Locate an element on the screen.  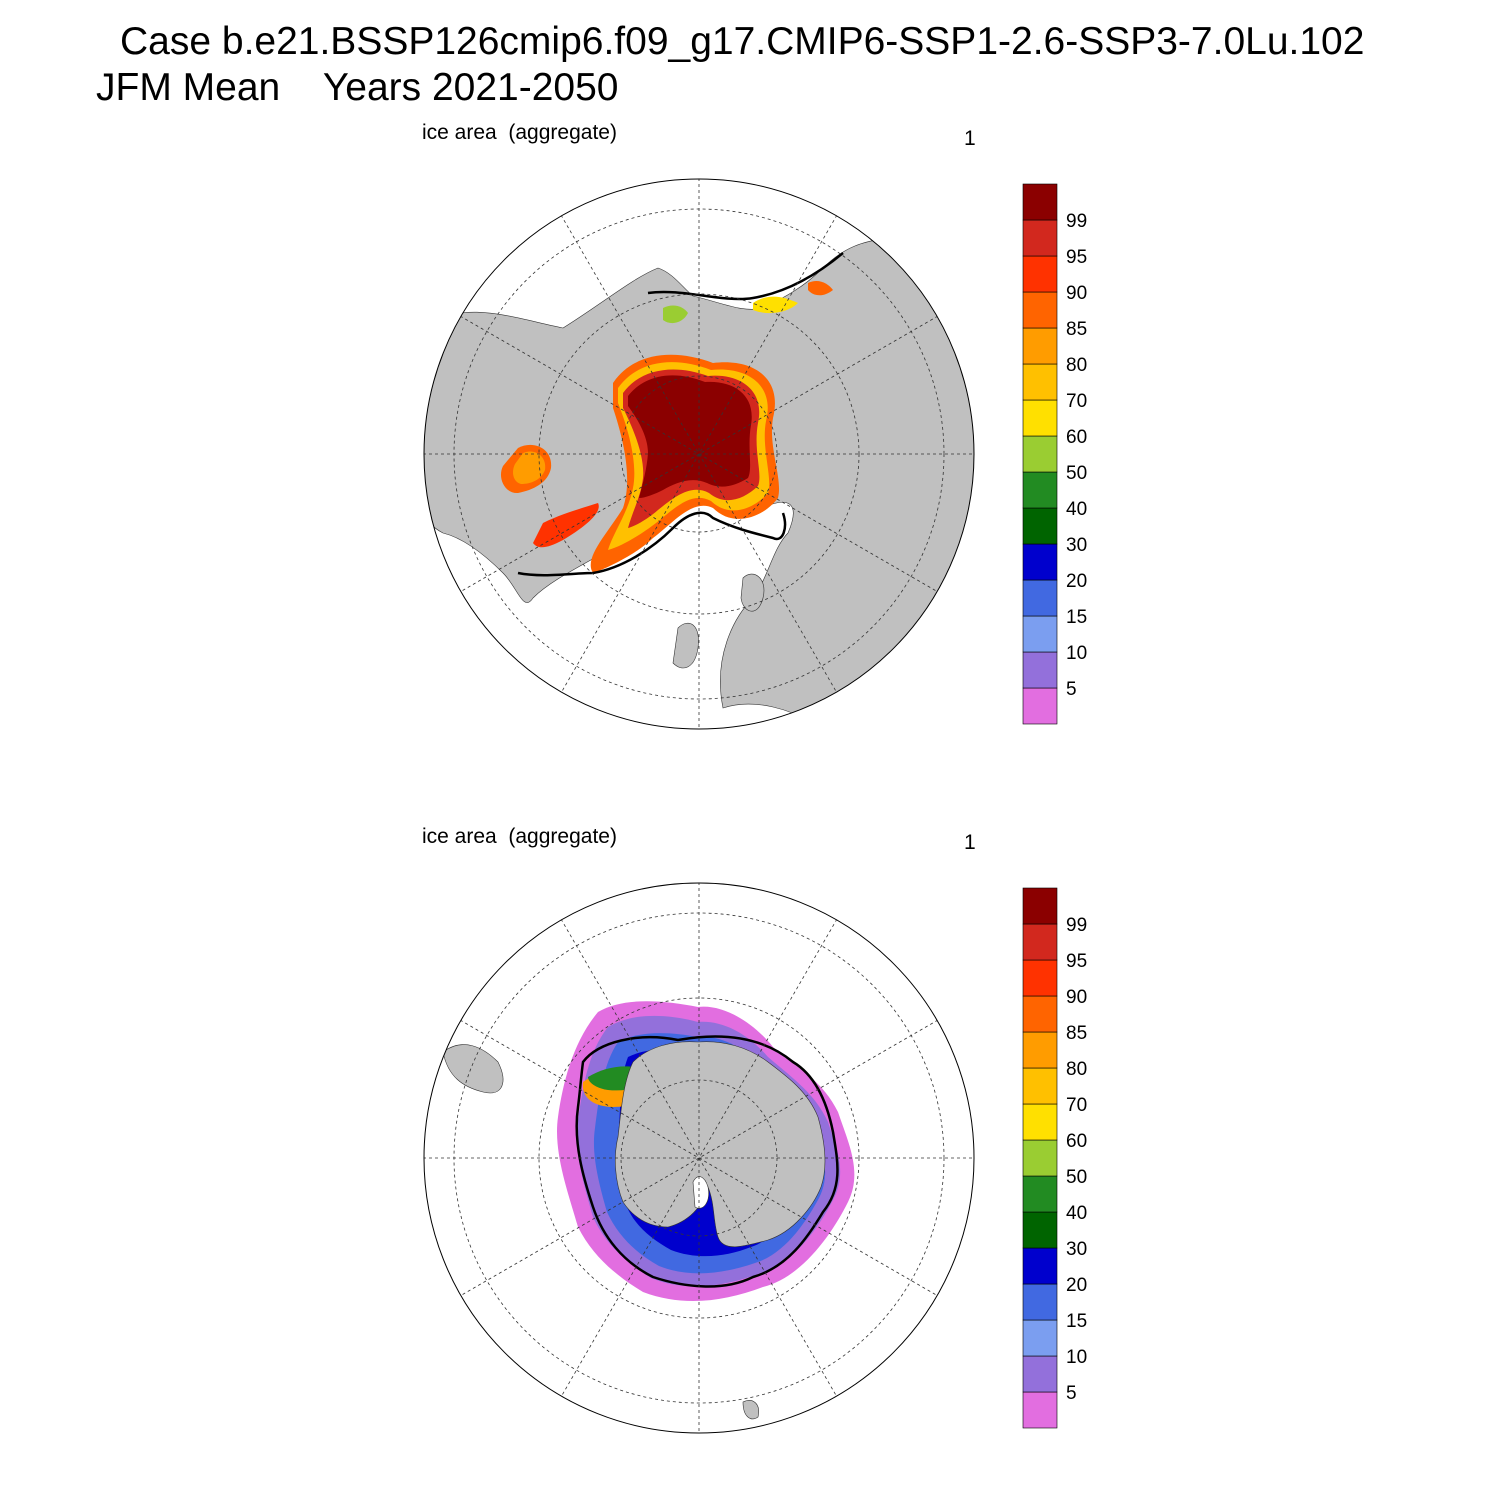
north-land is located at coordinates (699, 483).